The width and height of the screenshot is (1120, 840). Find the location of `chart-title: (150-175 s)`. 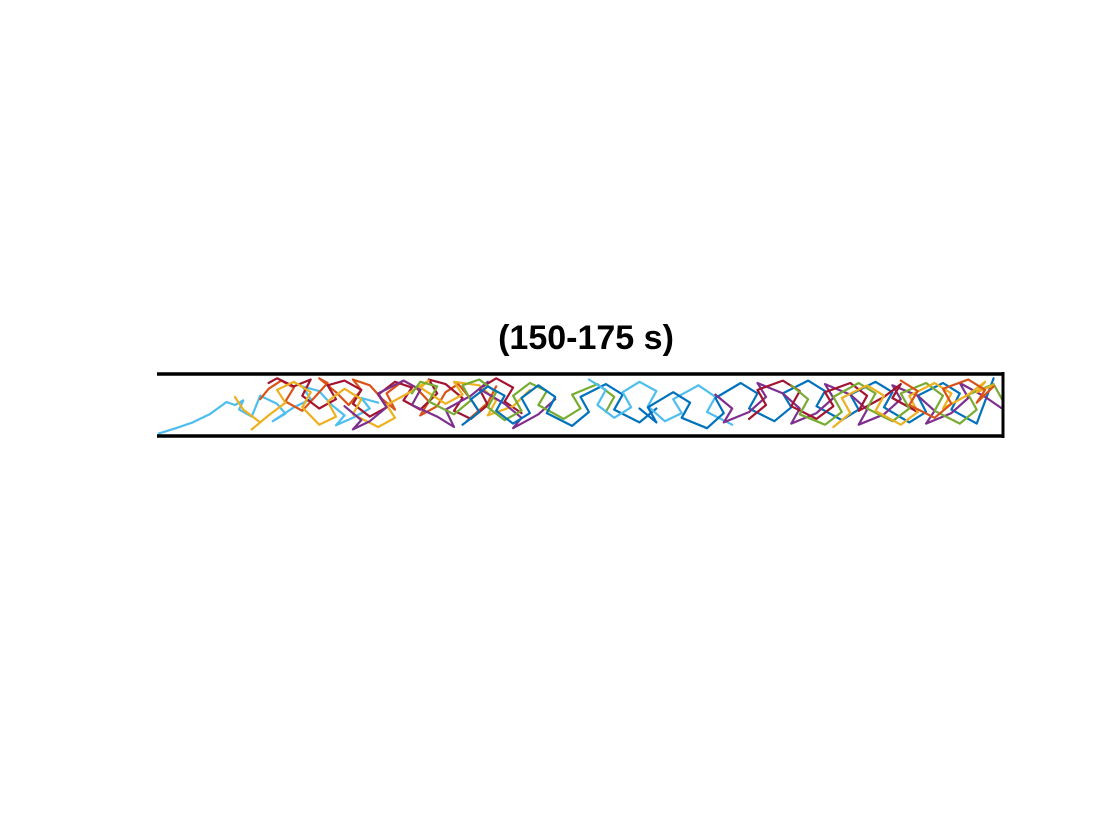

chart-title: (150-175 s) is located at coordinates (586, 338).